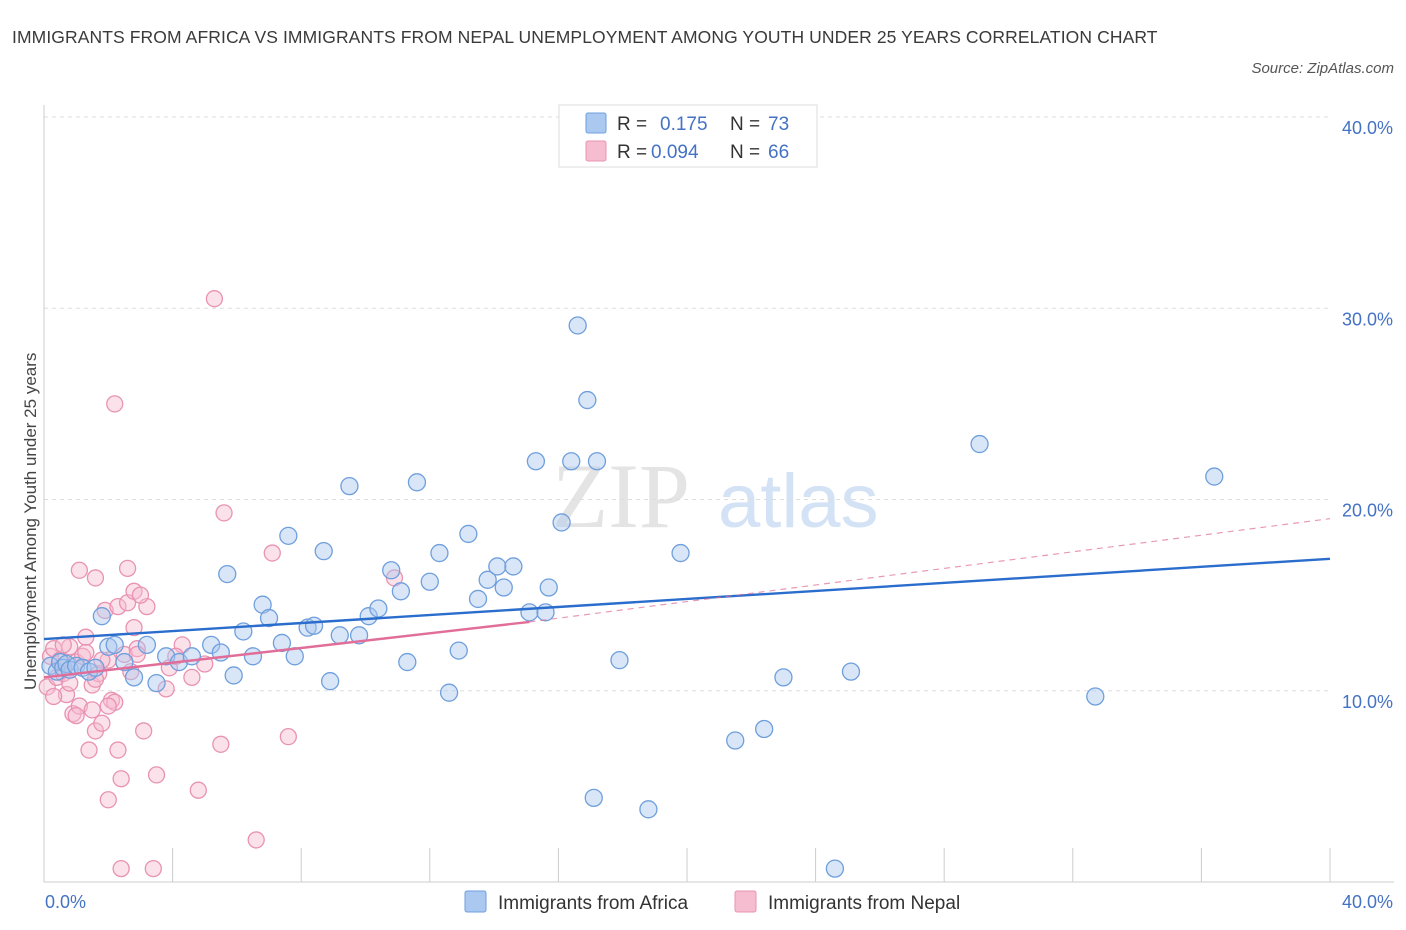 The width and height of the screenshot is (1406, 930). What do you see at coordinates (745, 124) in the screenshot?
I see `legend-n-label-africa: N =` at bounding box center [745, 124].